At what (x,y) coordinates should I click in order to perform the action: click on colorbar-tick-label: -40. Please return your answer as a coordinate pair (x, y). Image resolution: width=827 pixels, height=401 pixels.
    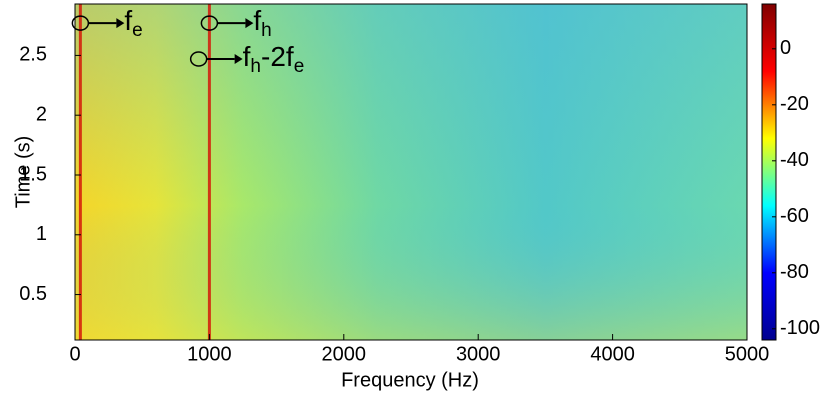
    Looking at the image, I should click on (794, 160).